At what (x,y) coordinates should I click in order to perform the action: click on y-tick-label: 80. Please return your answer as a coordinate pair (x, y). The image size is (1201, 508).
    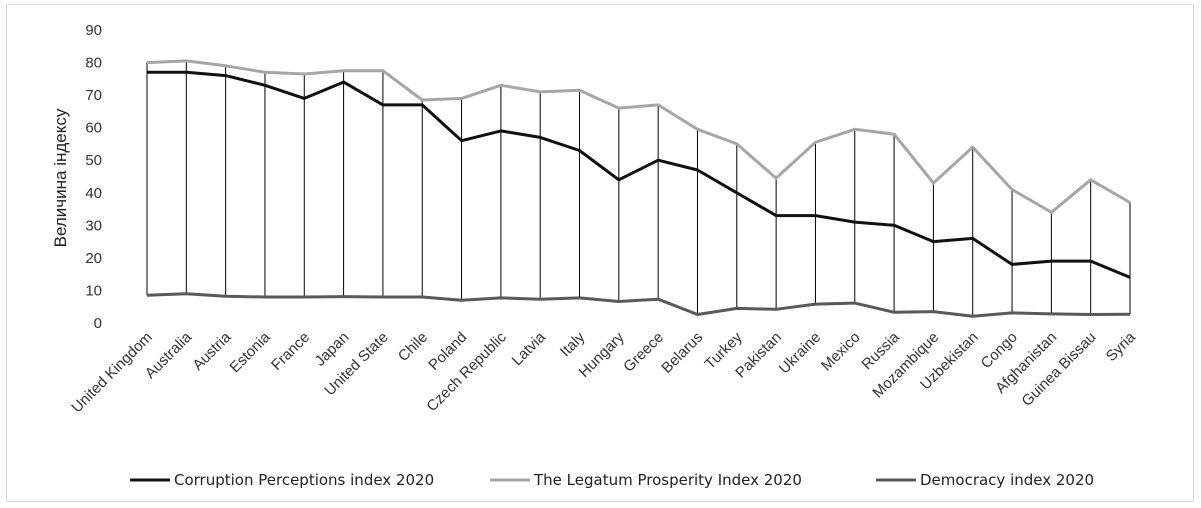
    Looking at the image, I should click on (93, 63).